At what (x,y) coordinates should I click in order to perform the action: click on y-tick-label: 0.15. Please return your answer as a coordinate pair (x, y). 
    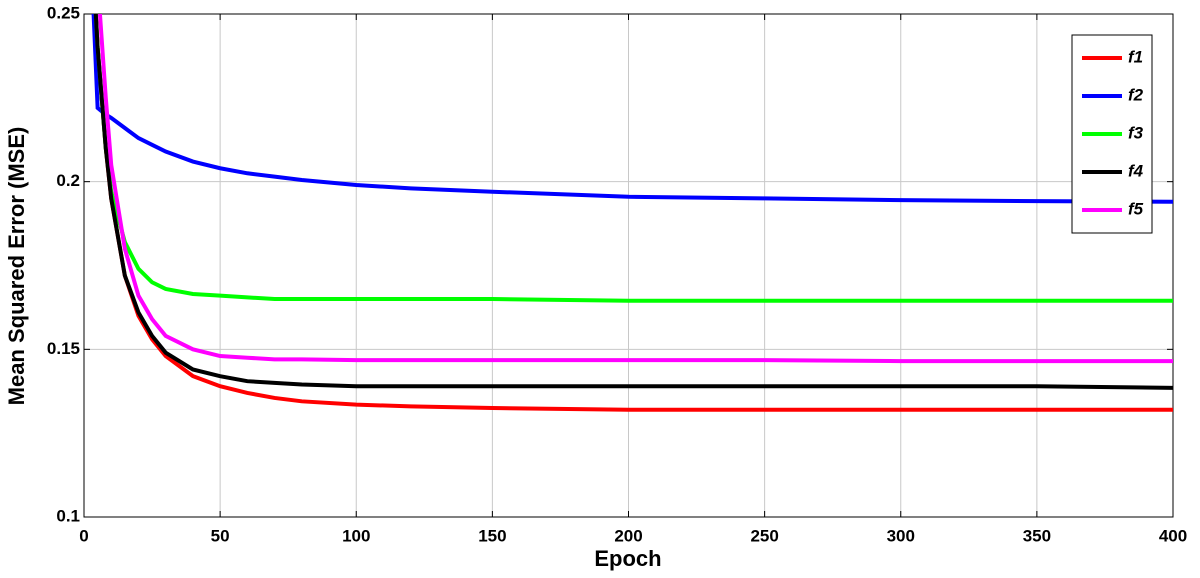
    Looking at the image, I should click on (63, 348).